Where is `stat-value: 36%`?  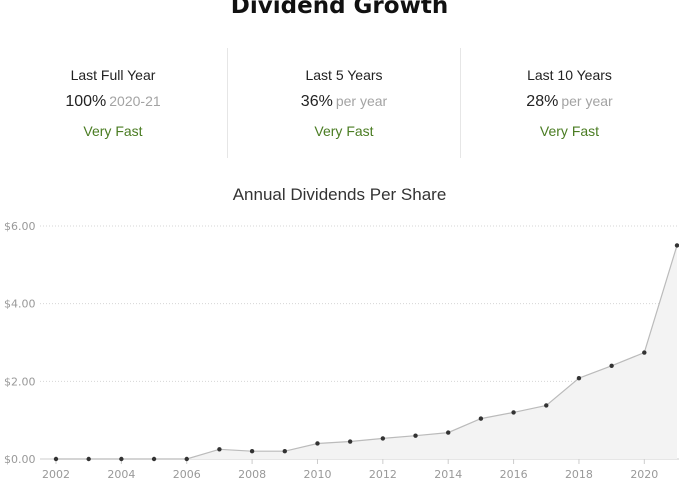 stat-value: 36% is located at coordinates (316, 101).